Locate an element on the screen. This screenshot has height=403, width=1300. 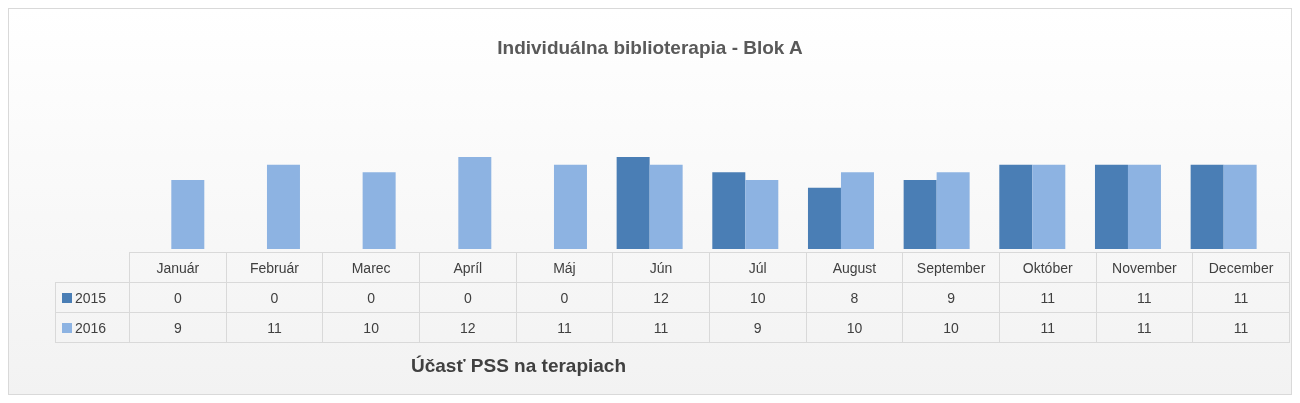
x-tick-label: September is located at coordinates (951, 267).